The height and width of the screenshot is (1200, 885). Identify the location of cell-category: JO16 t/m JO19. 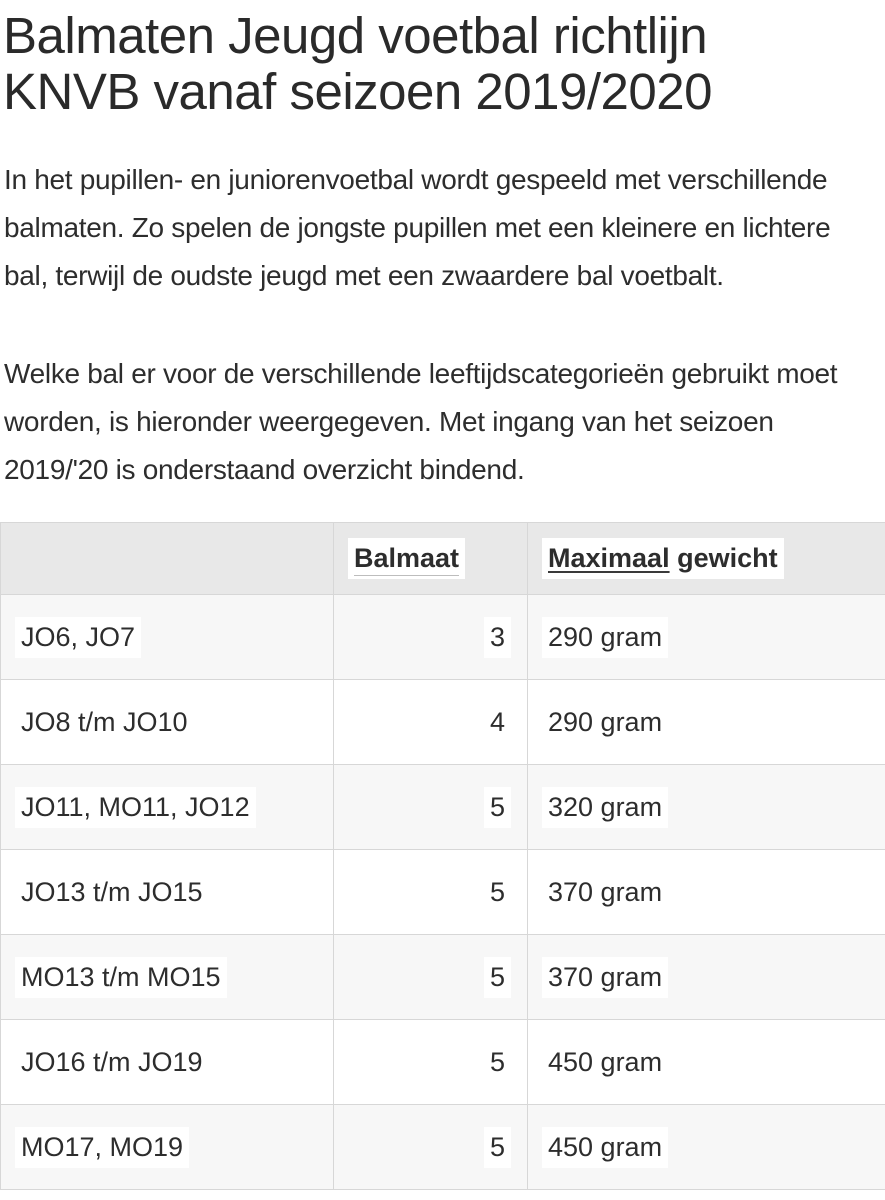
(167, 1062).